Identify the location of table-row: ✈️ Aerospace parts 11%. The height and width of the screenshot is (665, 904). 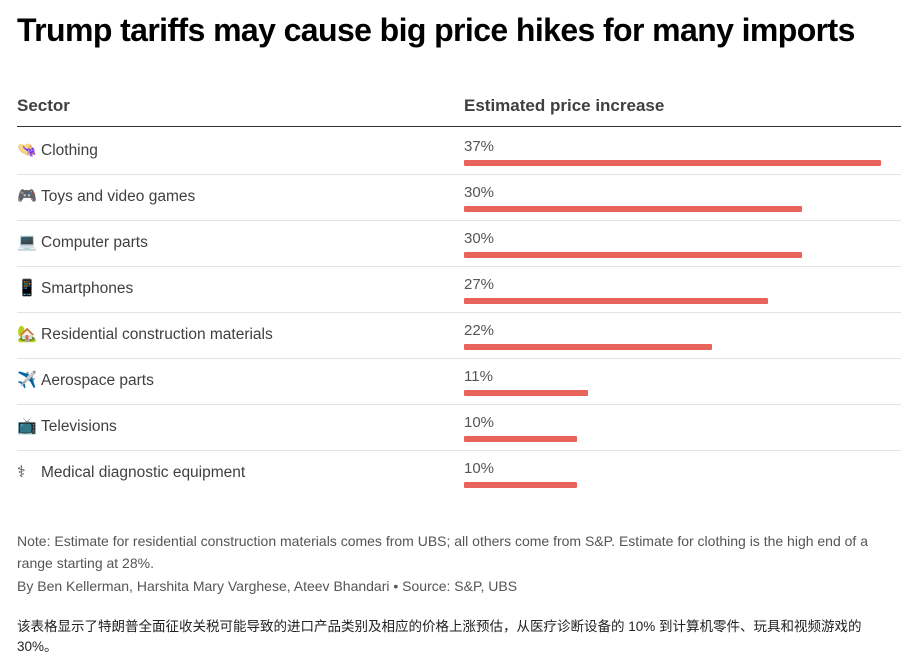
(459, 381).